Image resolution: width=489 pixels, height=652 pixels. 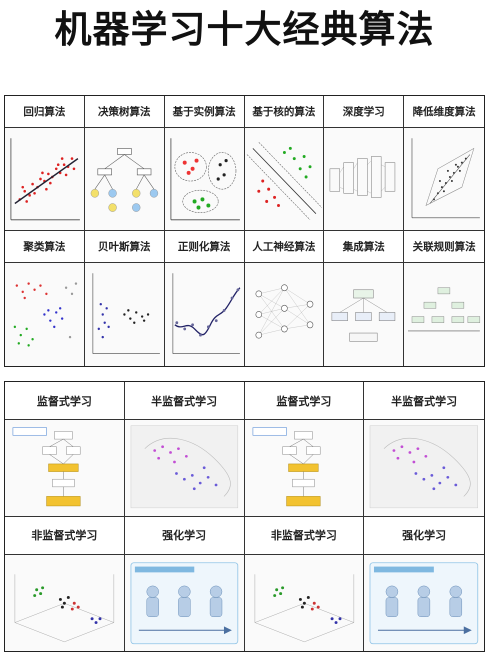 What do you see at coordinates (304, 535) in the screenshot?
I see `header-unsupervised-2: 非监督式学习` at bounding box center [304, 535].